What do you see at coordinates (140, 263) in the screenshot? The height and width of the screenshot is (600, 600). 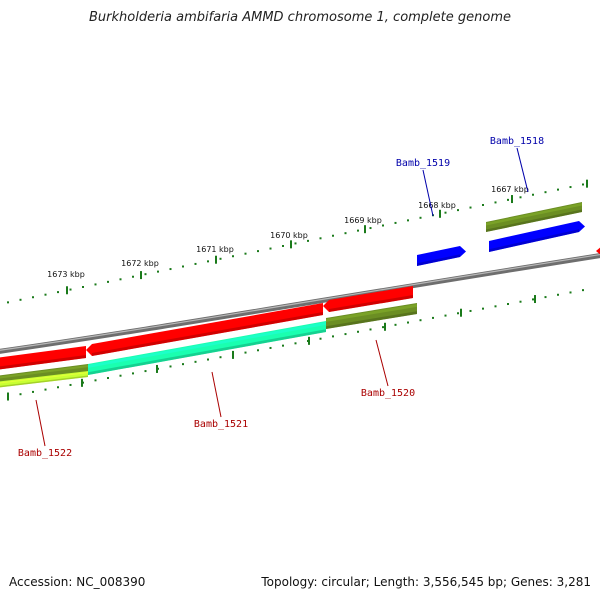 I see `scale-label: 1672 kbp` at bounding box center [140, 263].